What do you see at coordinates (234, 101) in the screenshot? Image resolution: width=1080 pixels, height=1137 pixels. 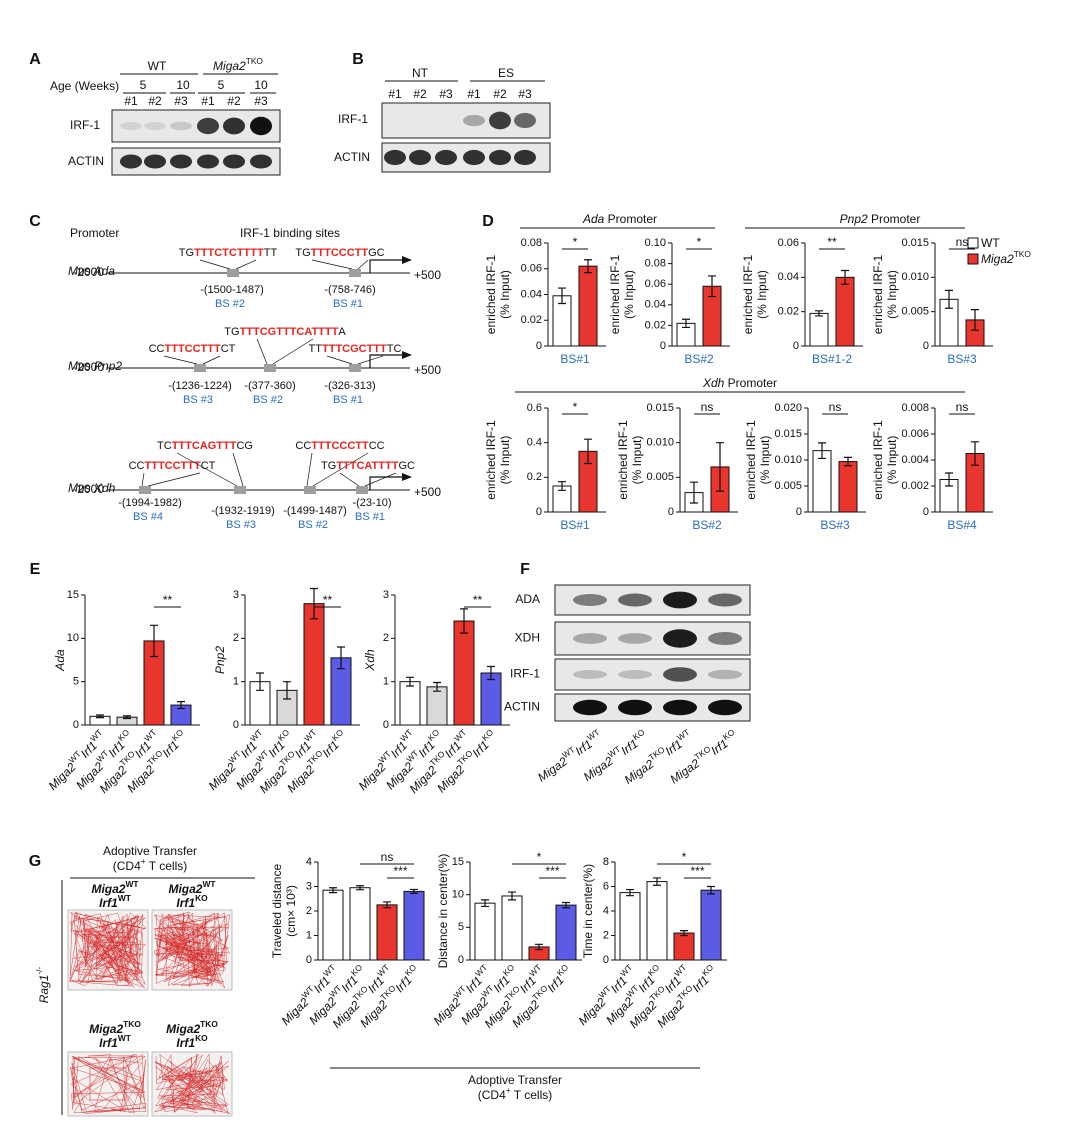 I see `lane-label: #2` at bounding box center [234, 101].